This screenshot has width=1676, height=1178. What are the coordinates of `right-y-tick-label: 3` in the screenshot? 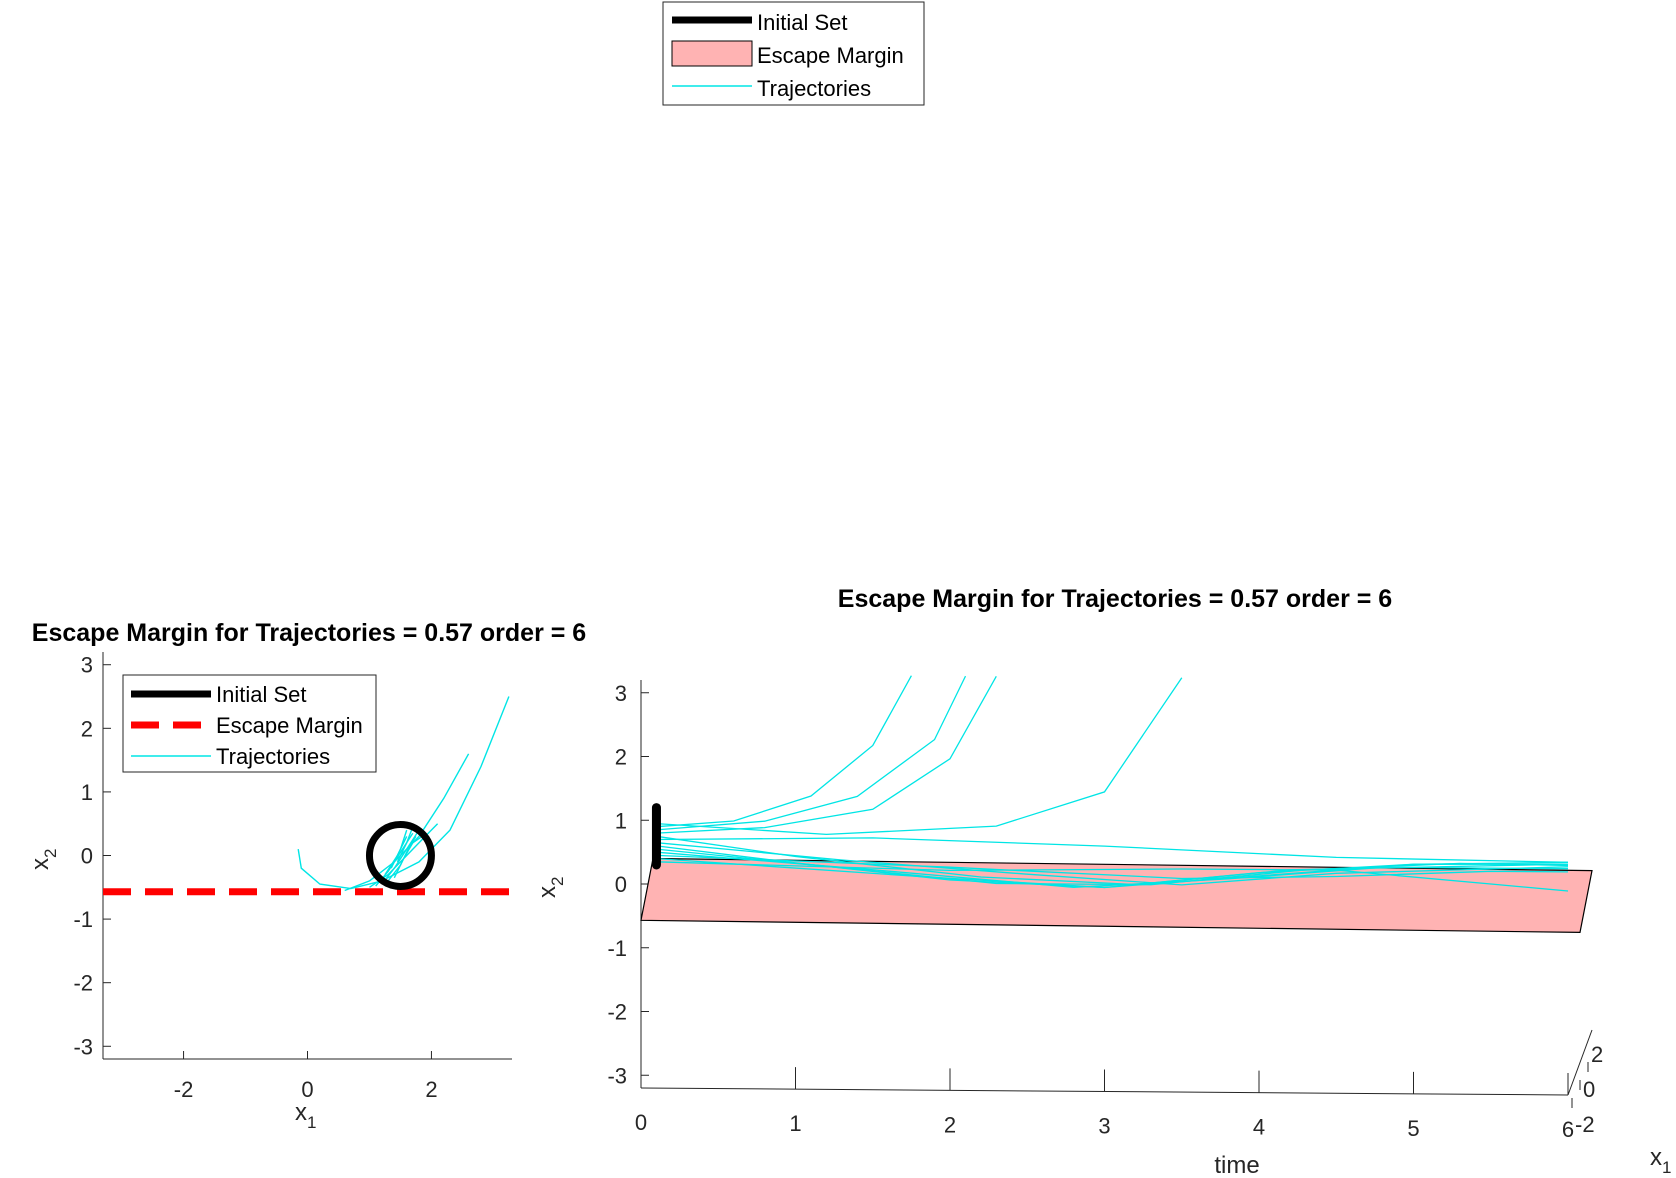 It's located at (621, 693).